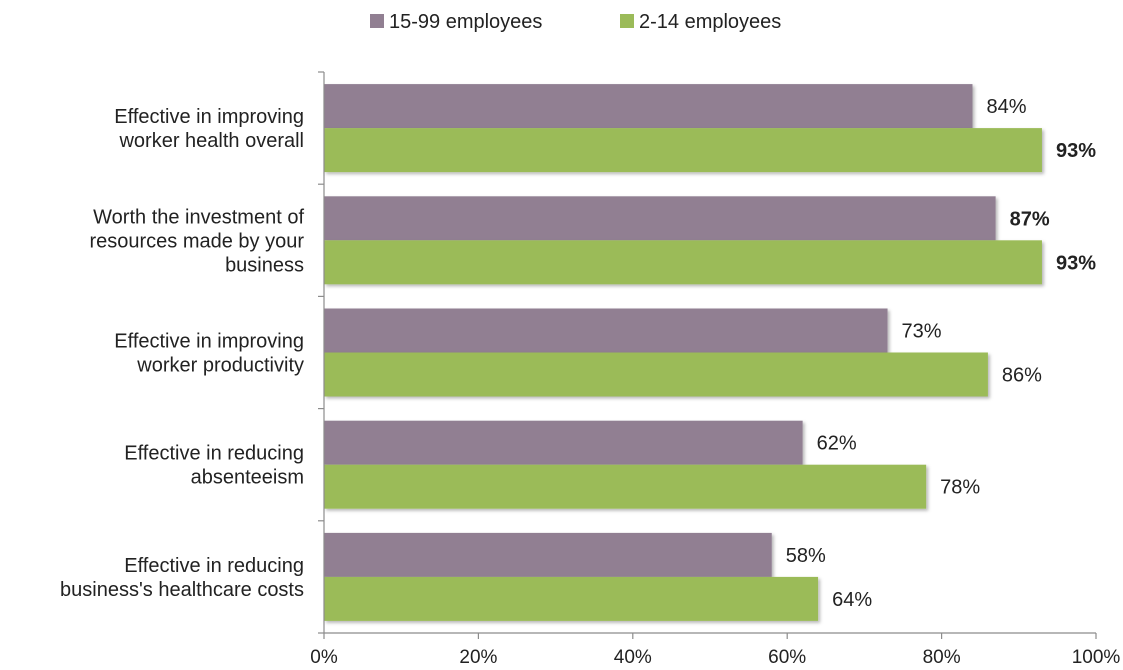  I want to click on data-label: 78%, so click(960, 488).